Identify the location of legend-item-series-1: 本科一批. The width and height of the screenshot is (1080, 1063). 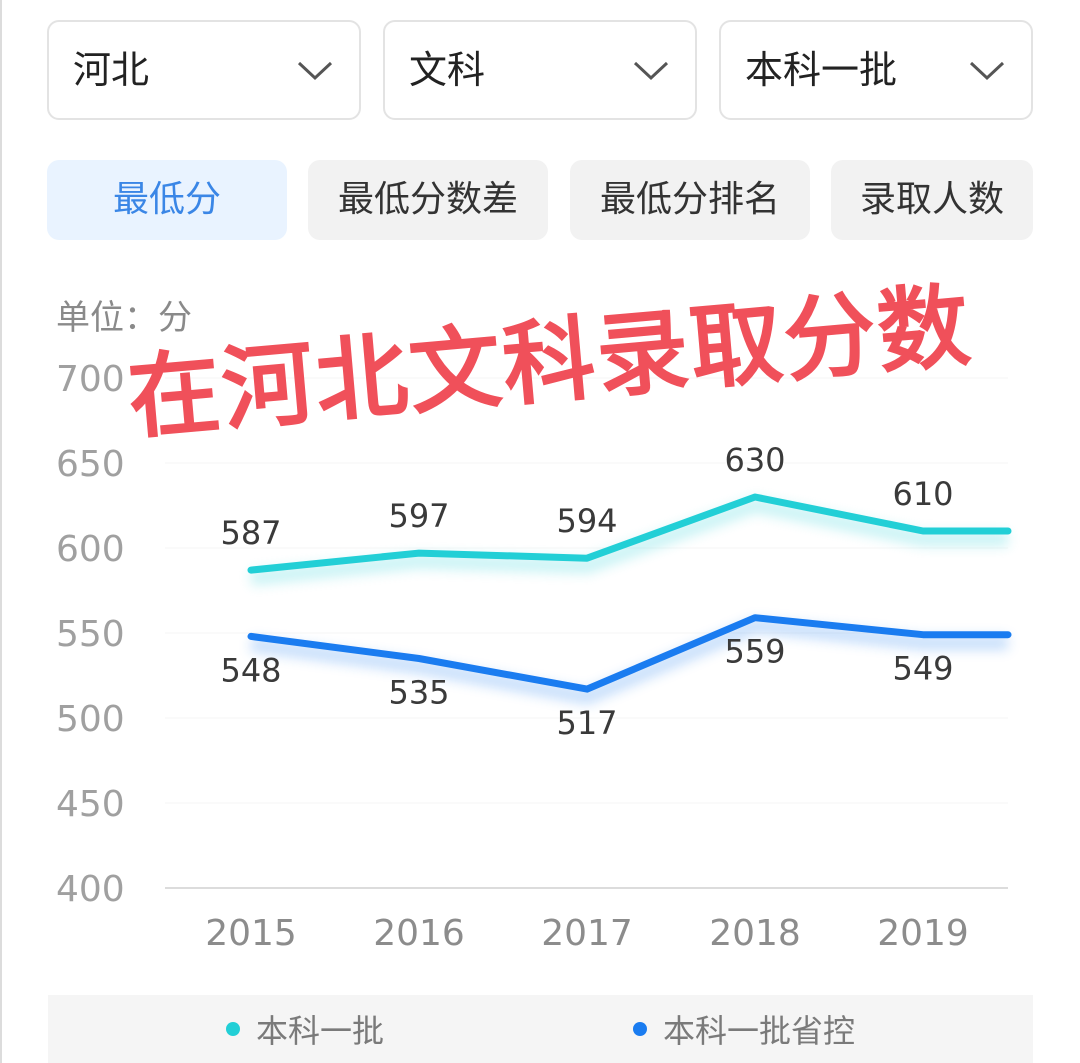
(305, 1029).